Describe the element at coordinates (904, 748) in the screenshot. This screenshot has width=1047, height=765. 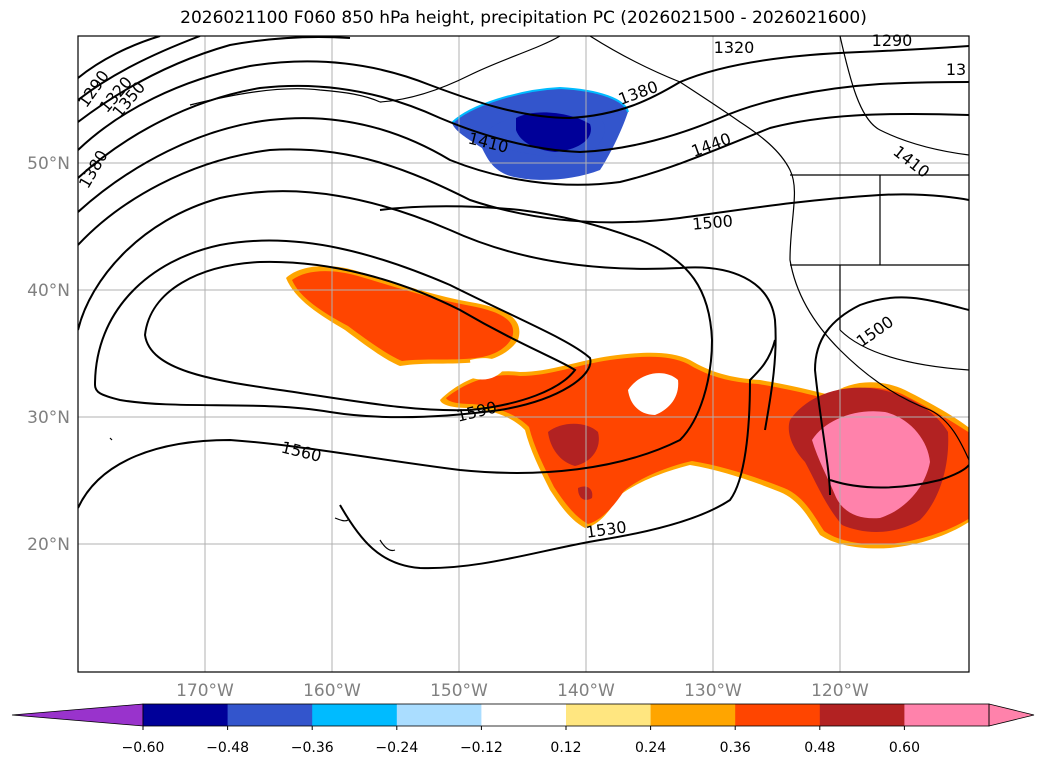
I see `colorbar-tick-label: 0.60` at that location.